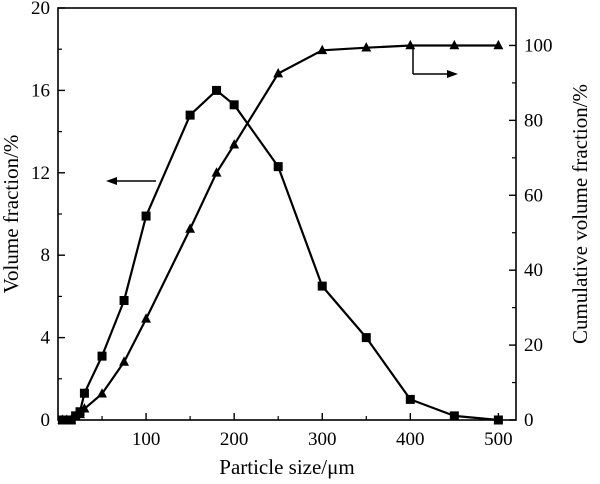  Describe the element at coordinates (146, 439) in the screenshot. I see `x-tick-label-0: 100` at that location.